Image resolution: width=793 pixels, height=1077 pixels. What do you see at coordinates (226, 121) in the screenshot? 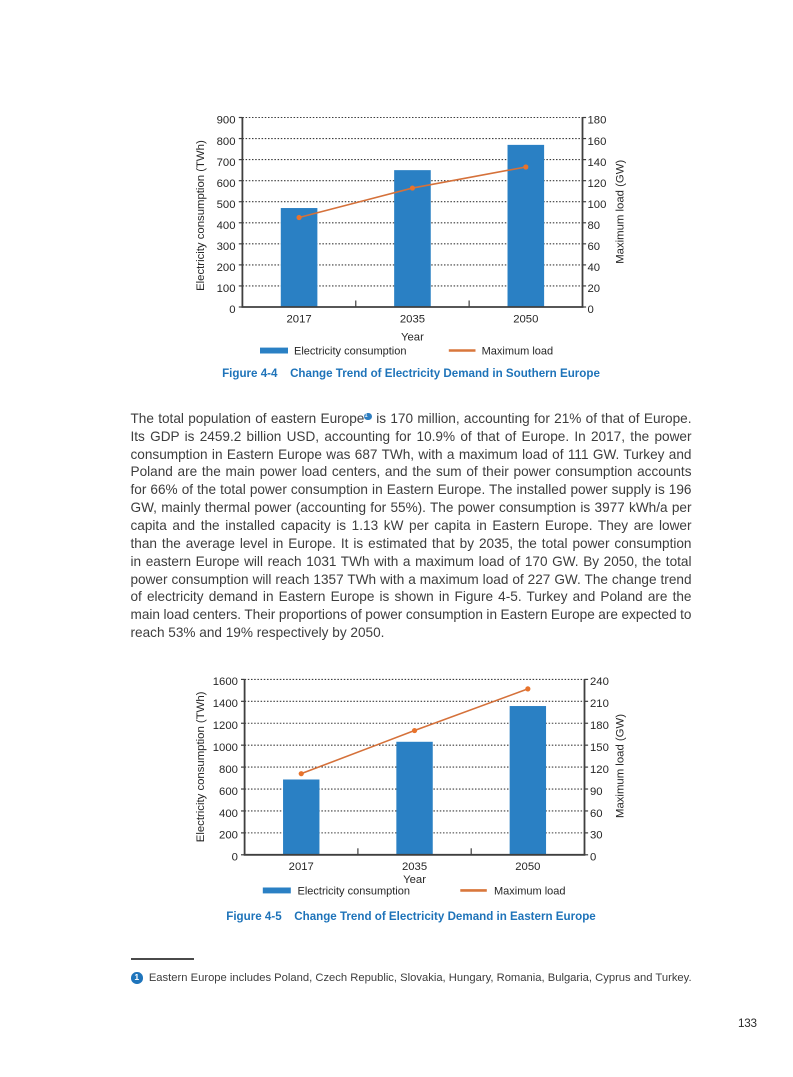
I see `svg-text: 900` at bounding box center [226, 121].